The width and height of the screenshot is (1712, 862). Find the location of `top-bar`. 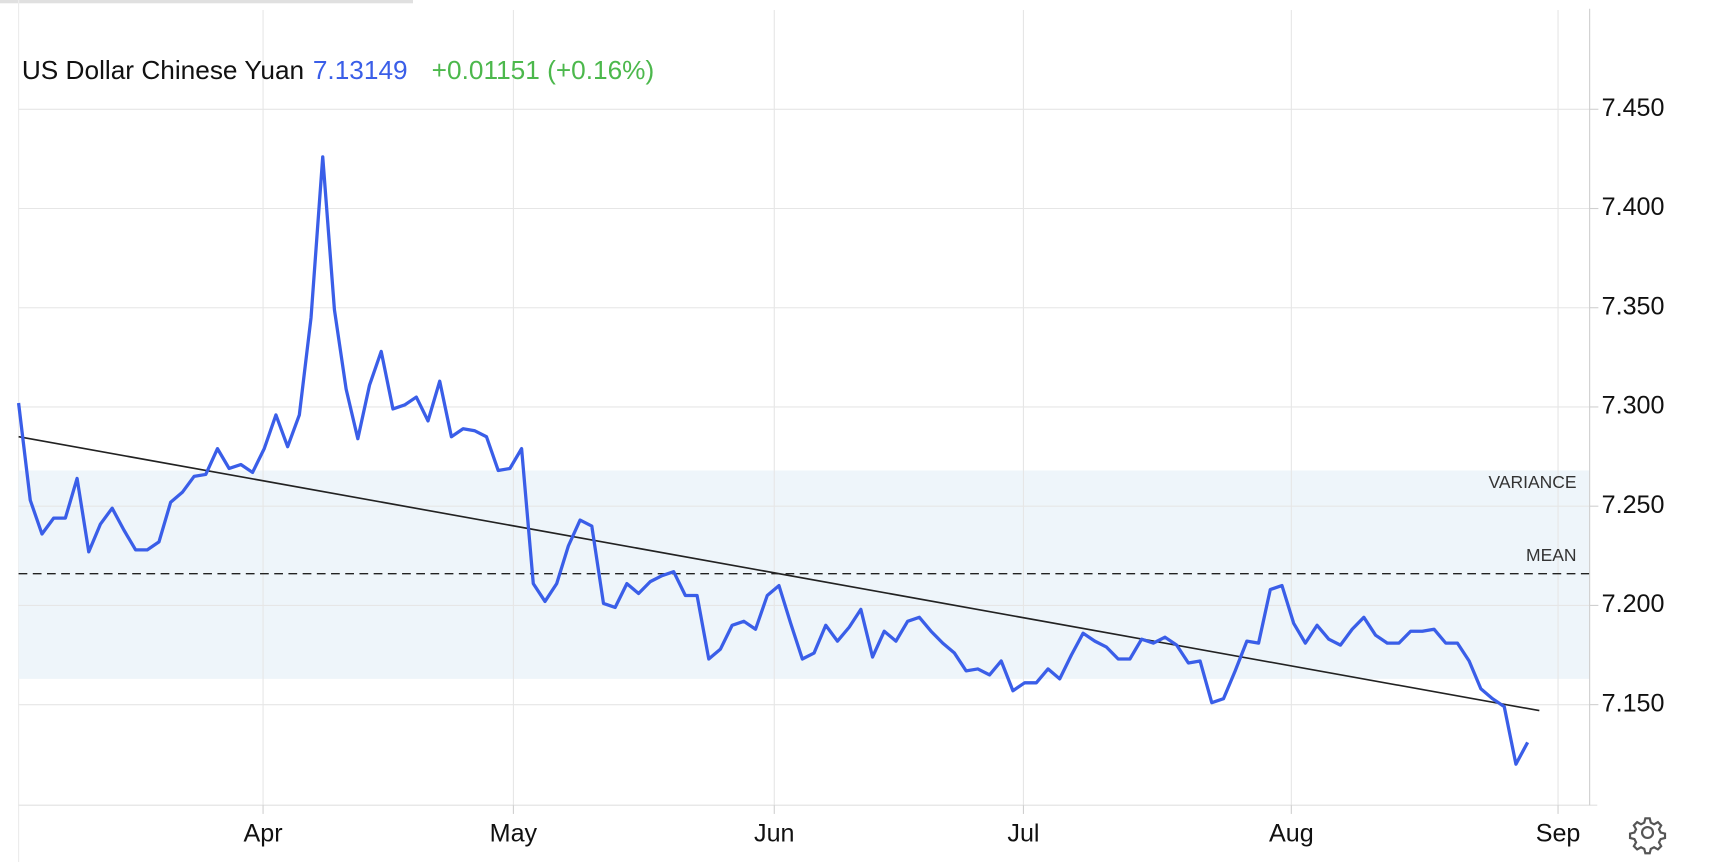

top-bar is located at coordinates (206, 2).